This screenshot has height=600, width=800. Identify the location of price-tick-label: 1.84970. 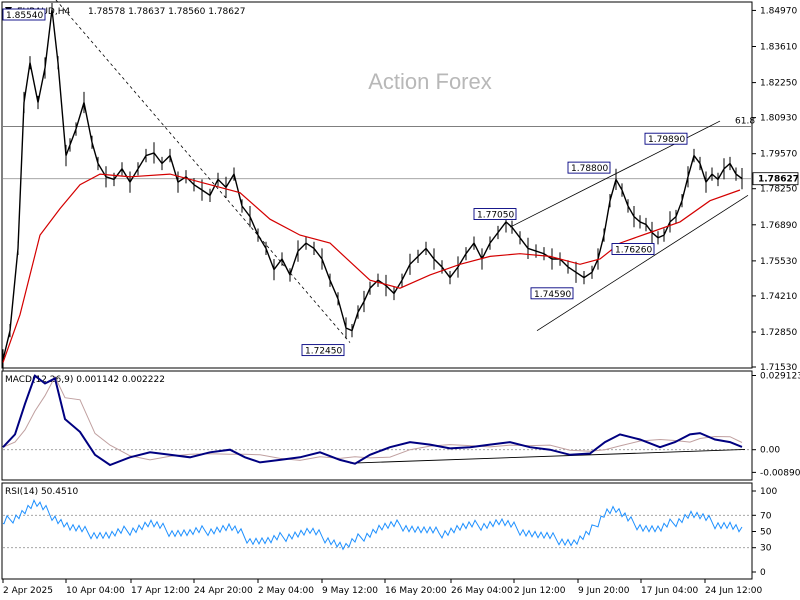
(778, 11).